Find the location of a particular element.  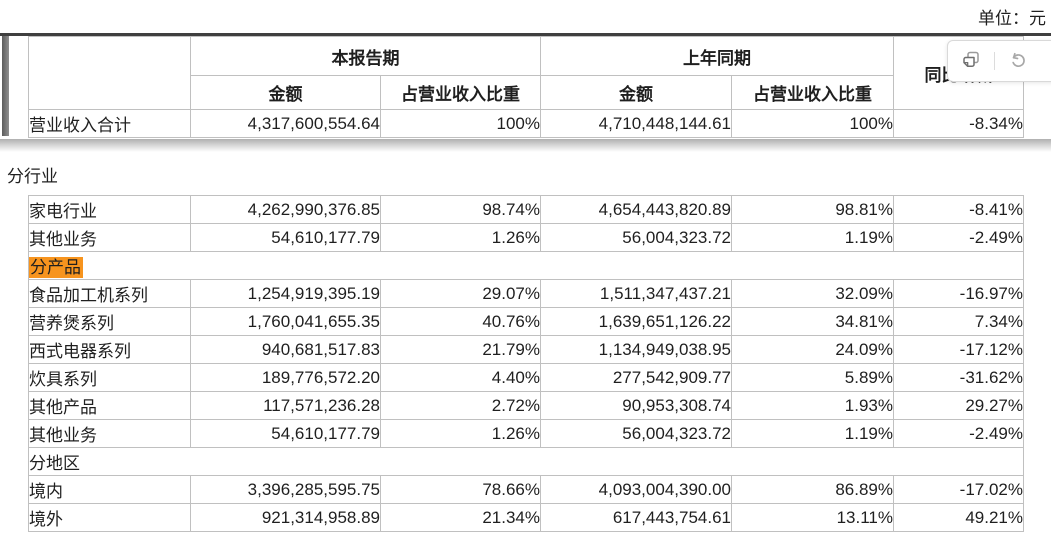

cell-prior-share: 5.89% is located at coordinates (812, 377).